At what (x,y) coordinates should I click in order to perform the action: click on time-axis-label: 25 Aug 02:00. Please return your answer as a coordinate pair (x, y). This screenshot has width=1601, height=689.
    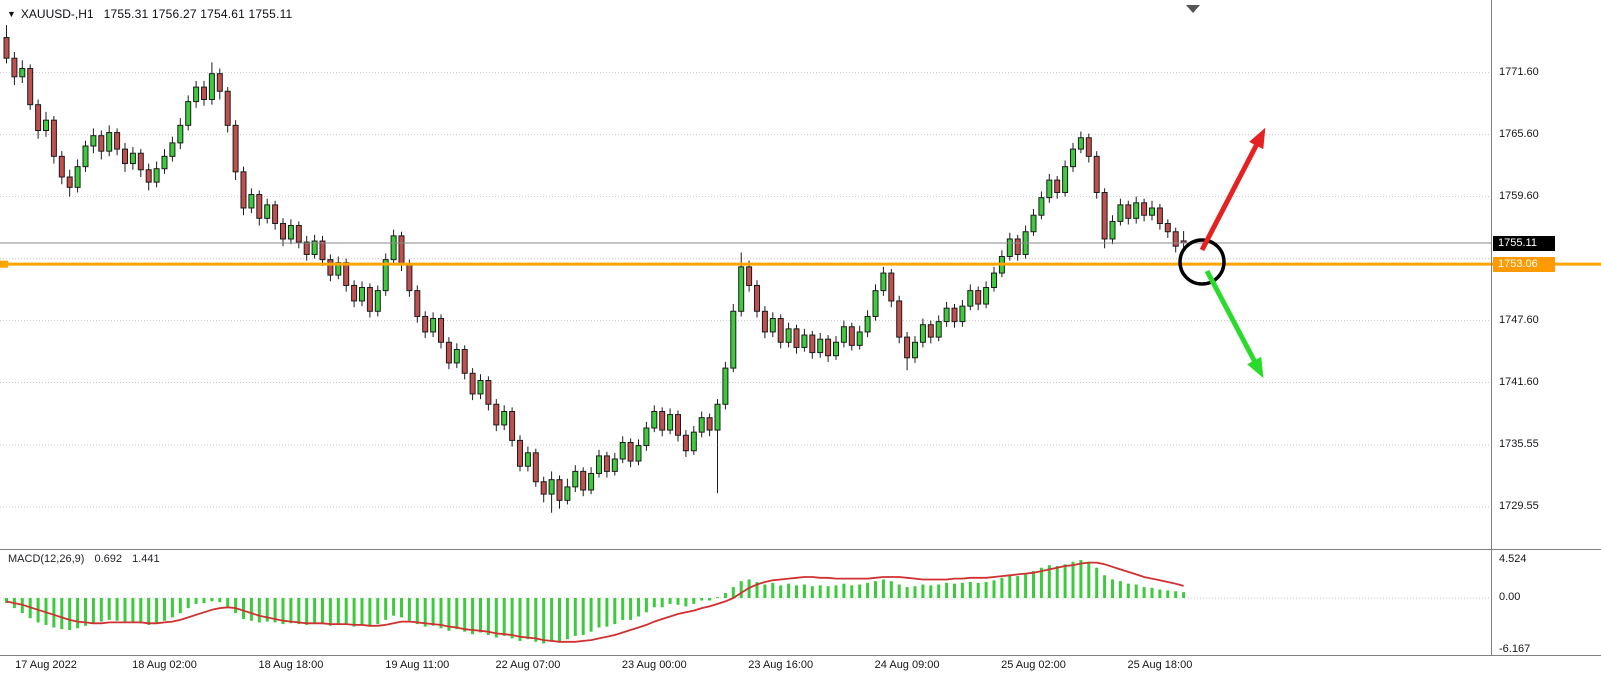
    Looking at the image, I should click on (1033, 665).